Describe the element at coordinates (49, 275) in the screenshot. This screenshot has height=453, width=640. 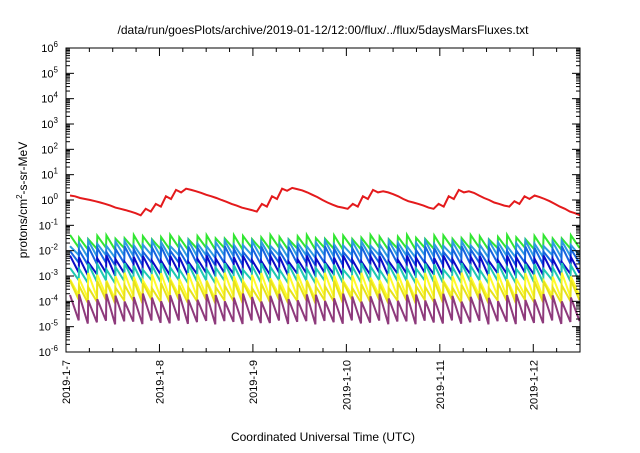
I see `y-tick-label: 10⁻³` at that location.